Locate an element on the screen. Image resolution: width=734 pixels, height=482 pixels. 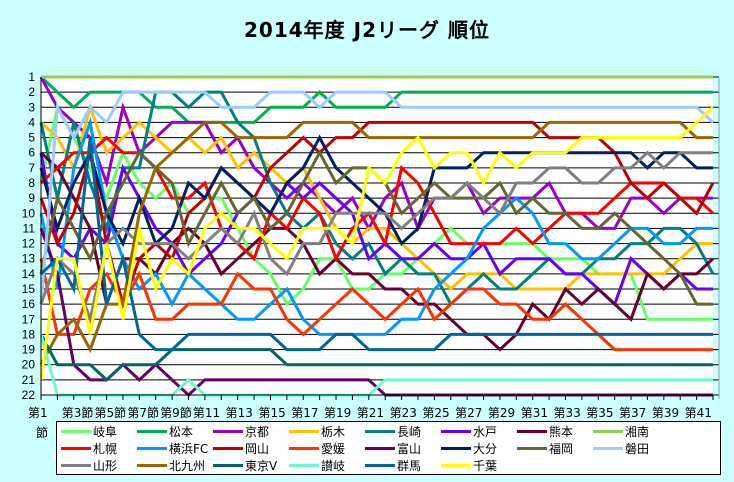
y-tick-label: 5 is located at coordinates (31, 138).